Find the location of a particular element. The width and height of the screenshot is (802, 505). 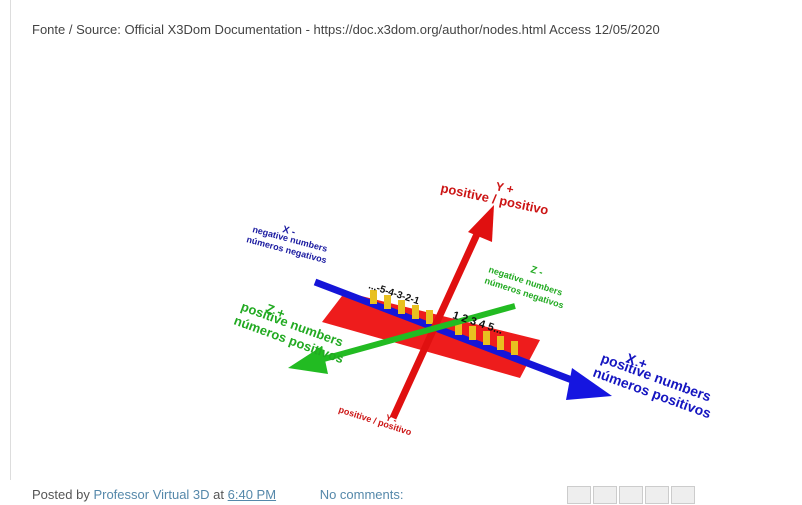

z-axis is located at coordinates (417, 333).